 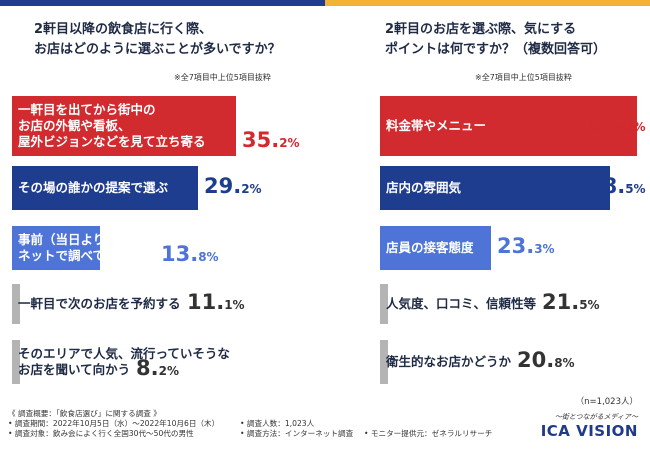 I want to click on ica-vision-logo: 〜街とつながるメディア〜 ICA VISION, so click(x=589, y=426).